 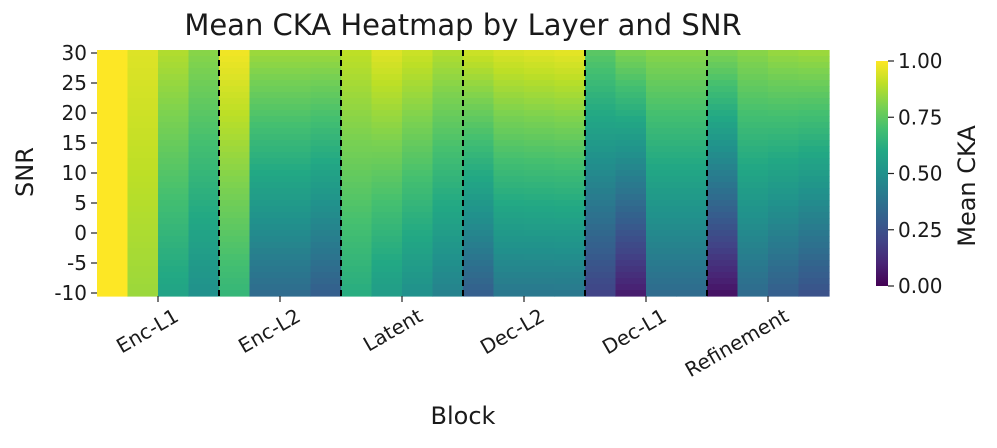 What do you see at coordinates (80, 233) in the screenshot?
I see `y-tick-label: 0` at bounding box center [80, 233].